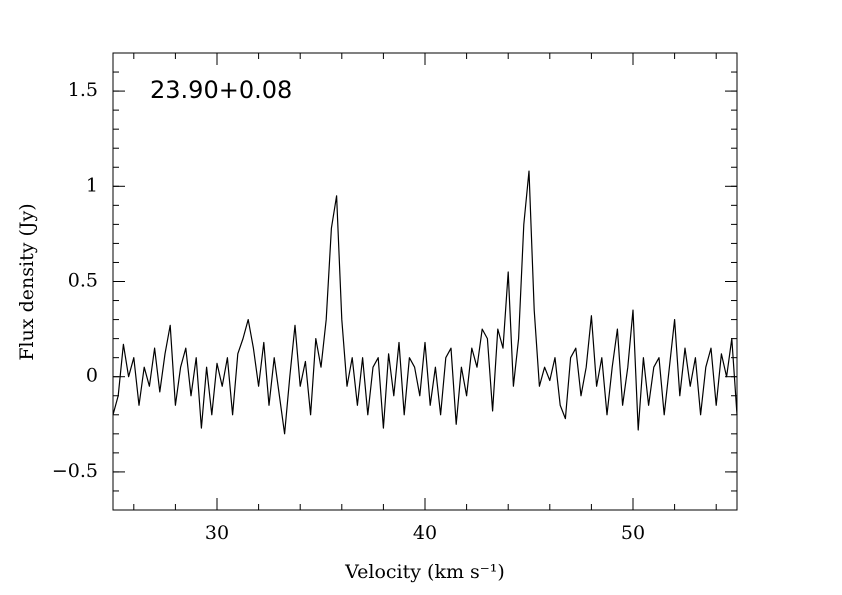 The height and width of the screenshot is (595, 842). I want to click on y-tick-label: 1.5, so click(83, 90).